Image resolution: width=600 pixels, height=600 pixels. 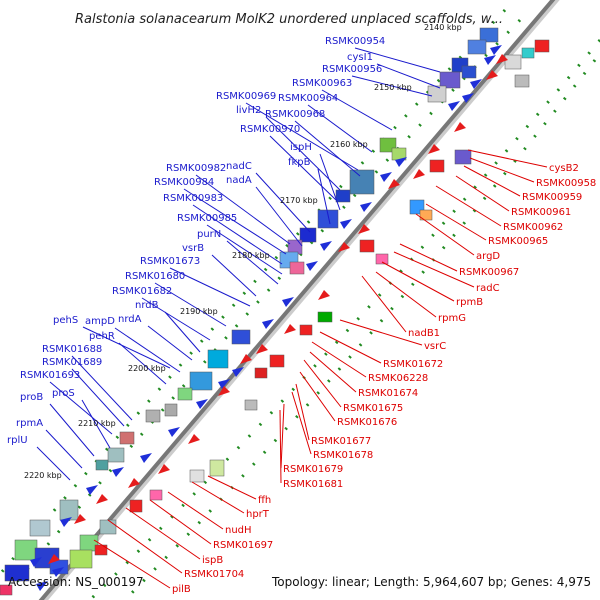 I want to click on forward-gene-label: fkpB, so click(x=299, y=162).